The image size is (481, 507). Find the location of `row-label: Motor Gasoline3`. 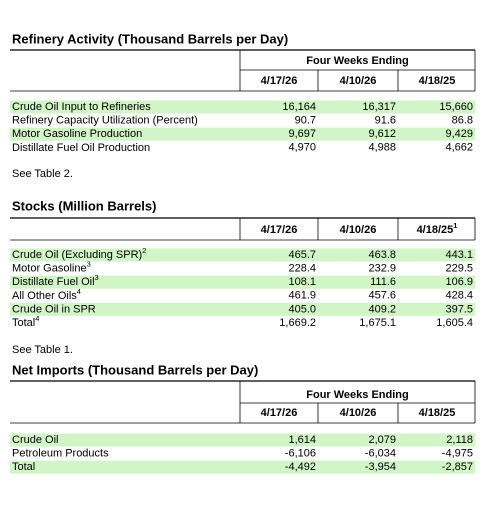

row-label: Motor Gasoline3 is located at coordinates (51, 267).